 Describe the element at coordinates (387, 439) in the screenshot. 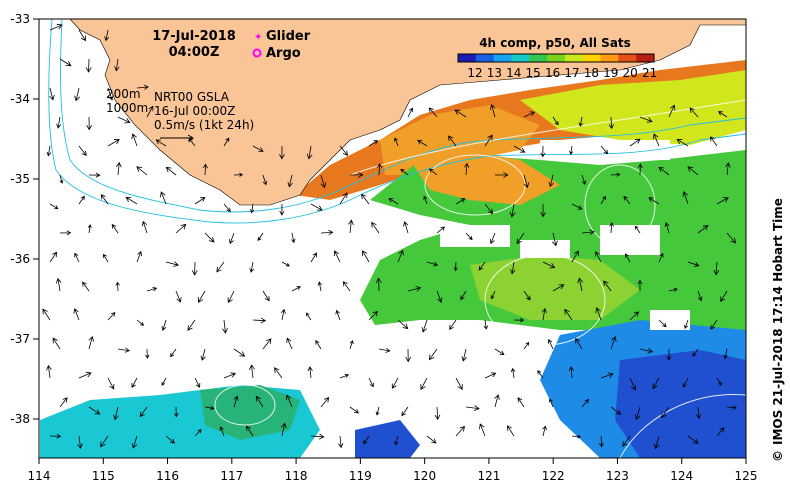

I see `sst-blue-patch` at that location.